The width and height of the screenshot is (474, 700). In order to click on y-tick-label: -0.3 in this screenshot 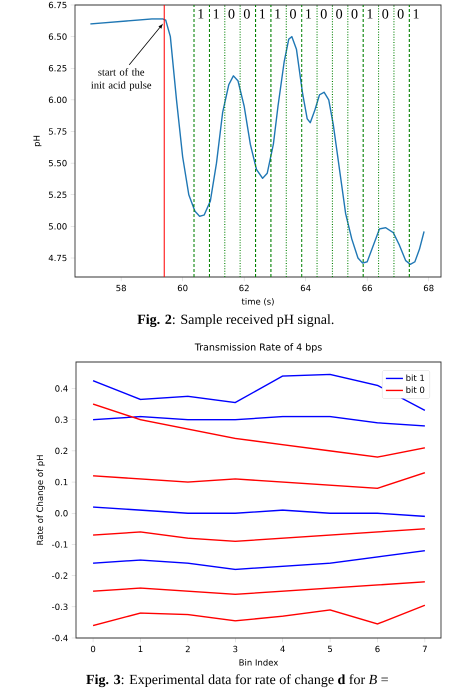, I will do `click(60, 607)`.